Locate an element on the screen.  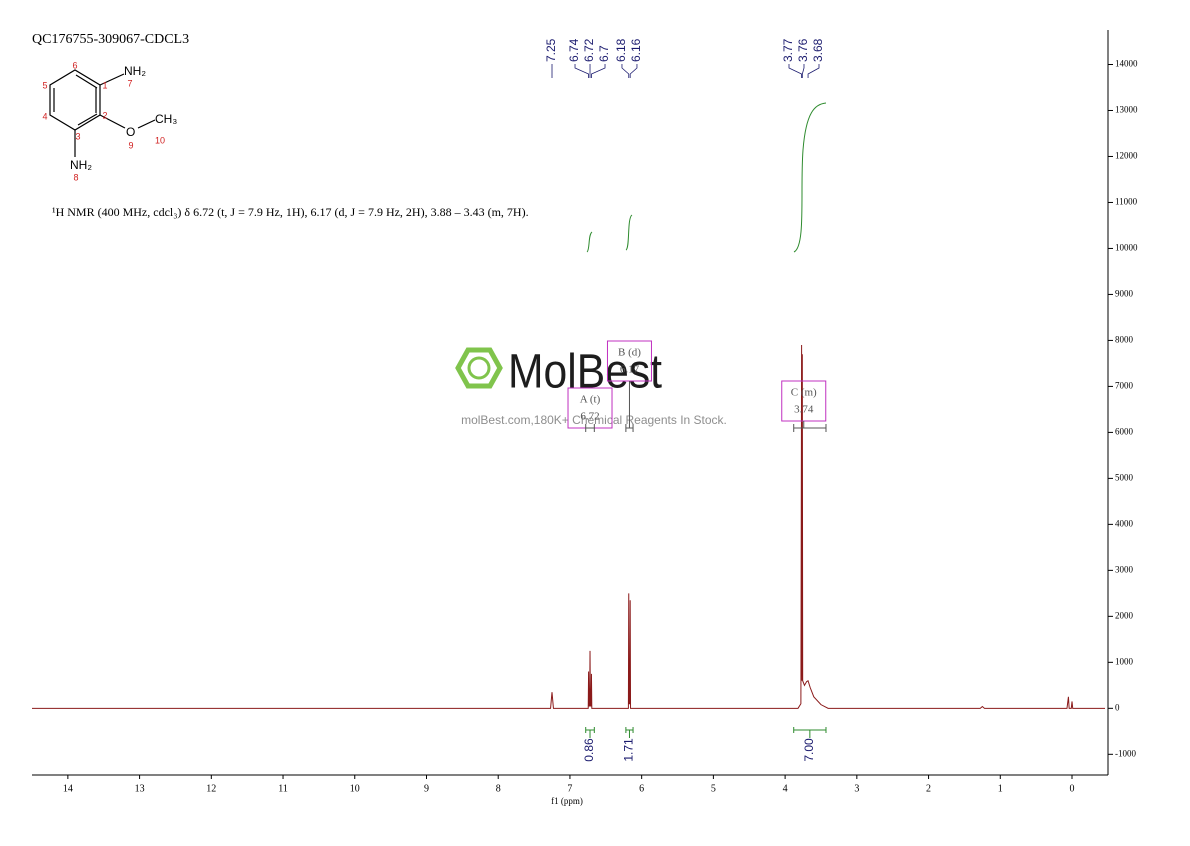
peak-label: 6.72 is located at coordinates (589, 50).